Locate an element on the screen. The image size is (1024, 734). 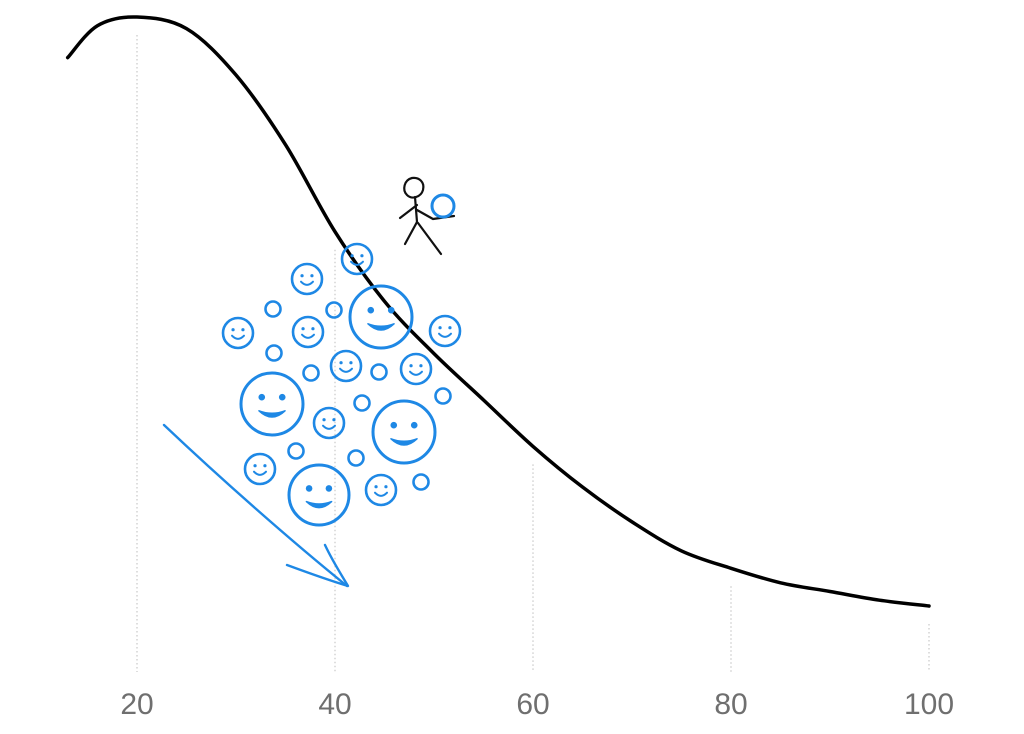
x-tick-label-60: 60 is located at coordinates (532, 704).